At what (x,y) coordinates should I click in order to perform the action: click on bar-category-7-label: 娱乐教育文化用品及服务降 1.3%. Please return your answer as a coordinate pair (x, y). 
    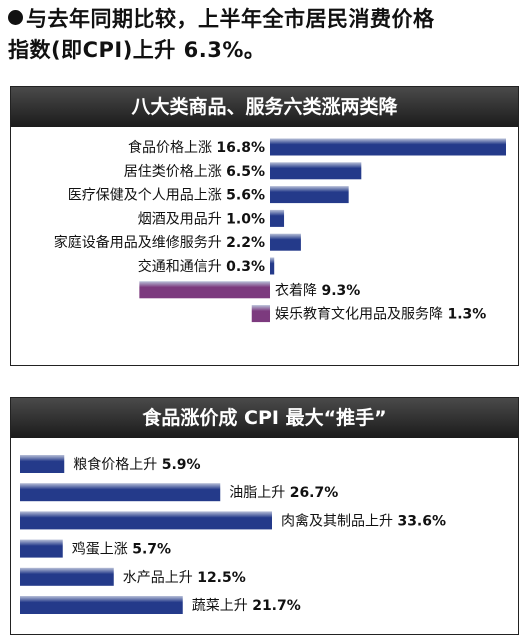
    Looking at the image, I should click on (380, 315).